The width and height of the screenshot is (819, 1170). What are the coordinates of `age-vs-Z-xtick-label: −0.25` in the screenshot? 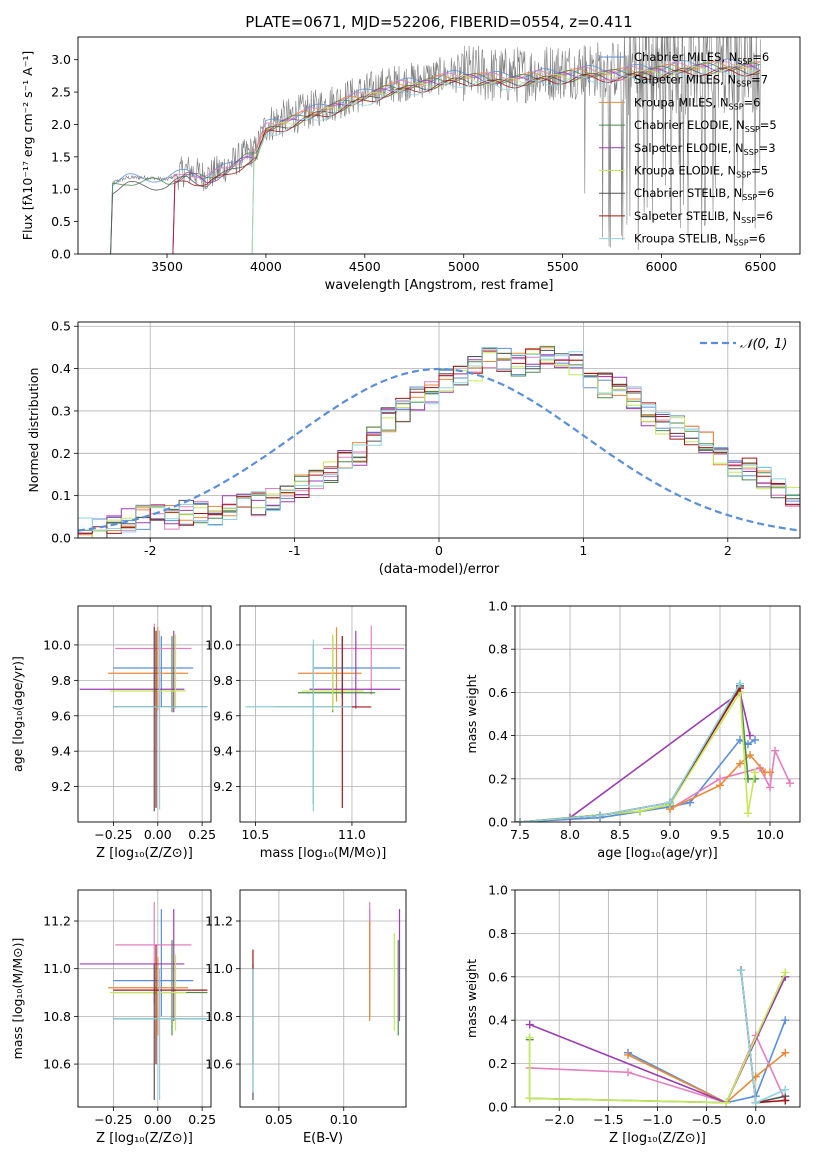 It's located at (113, 834).